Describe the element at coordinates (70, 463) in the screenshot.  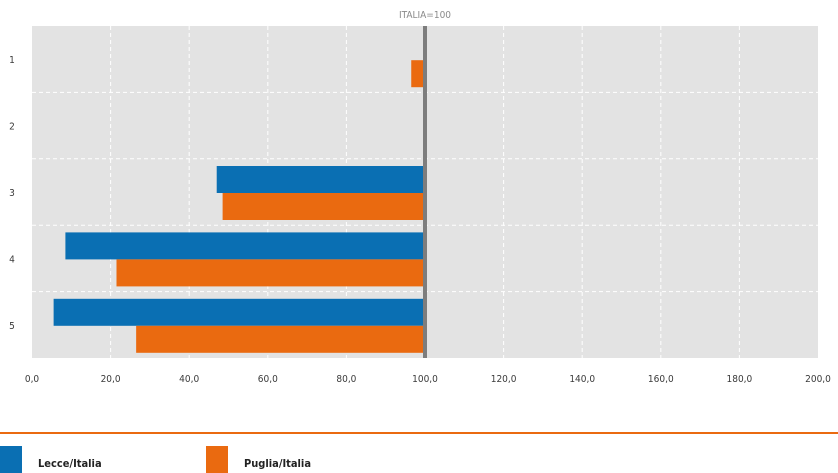
I see `legend-label: Lecce/Italia` at that location.